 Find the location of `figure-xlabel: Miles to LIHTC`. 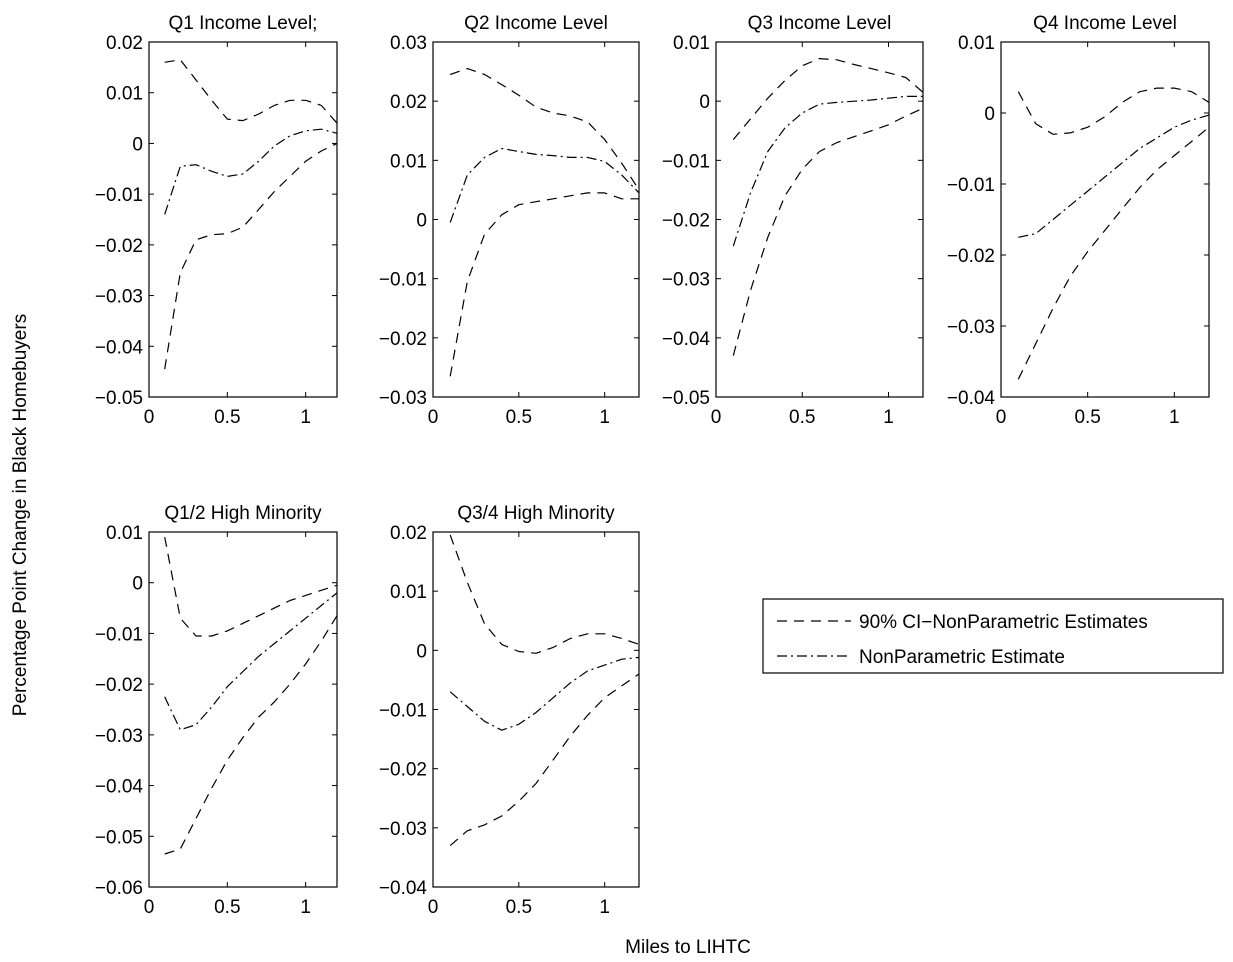

figure-xlabel: Miles to LIHTC is located at coordinates (688, 947).